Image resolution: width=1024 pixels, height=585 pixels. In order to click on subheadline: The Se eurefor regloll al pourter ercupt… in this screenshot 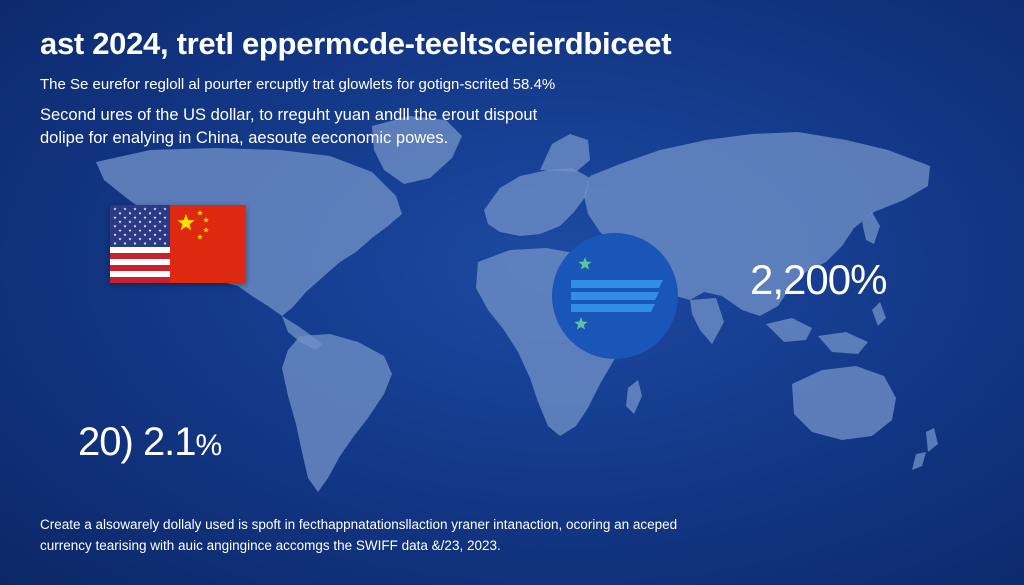, I will do `click(298, 84)`.